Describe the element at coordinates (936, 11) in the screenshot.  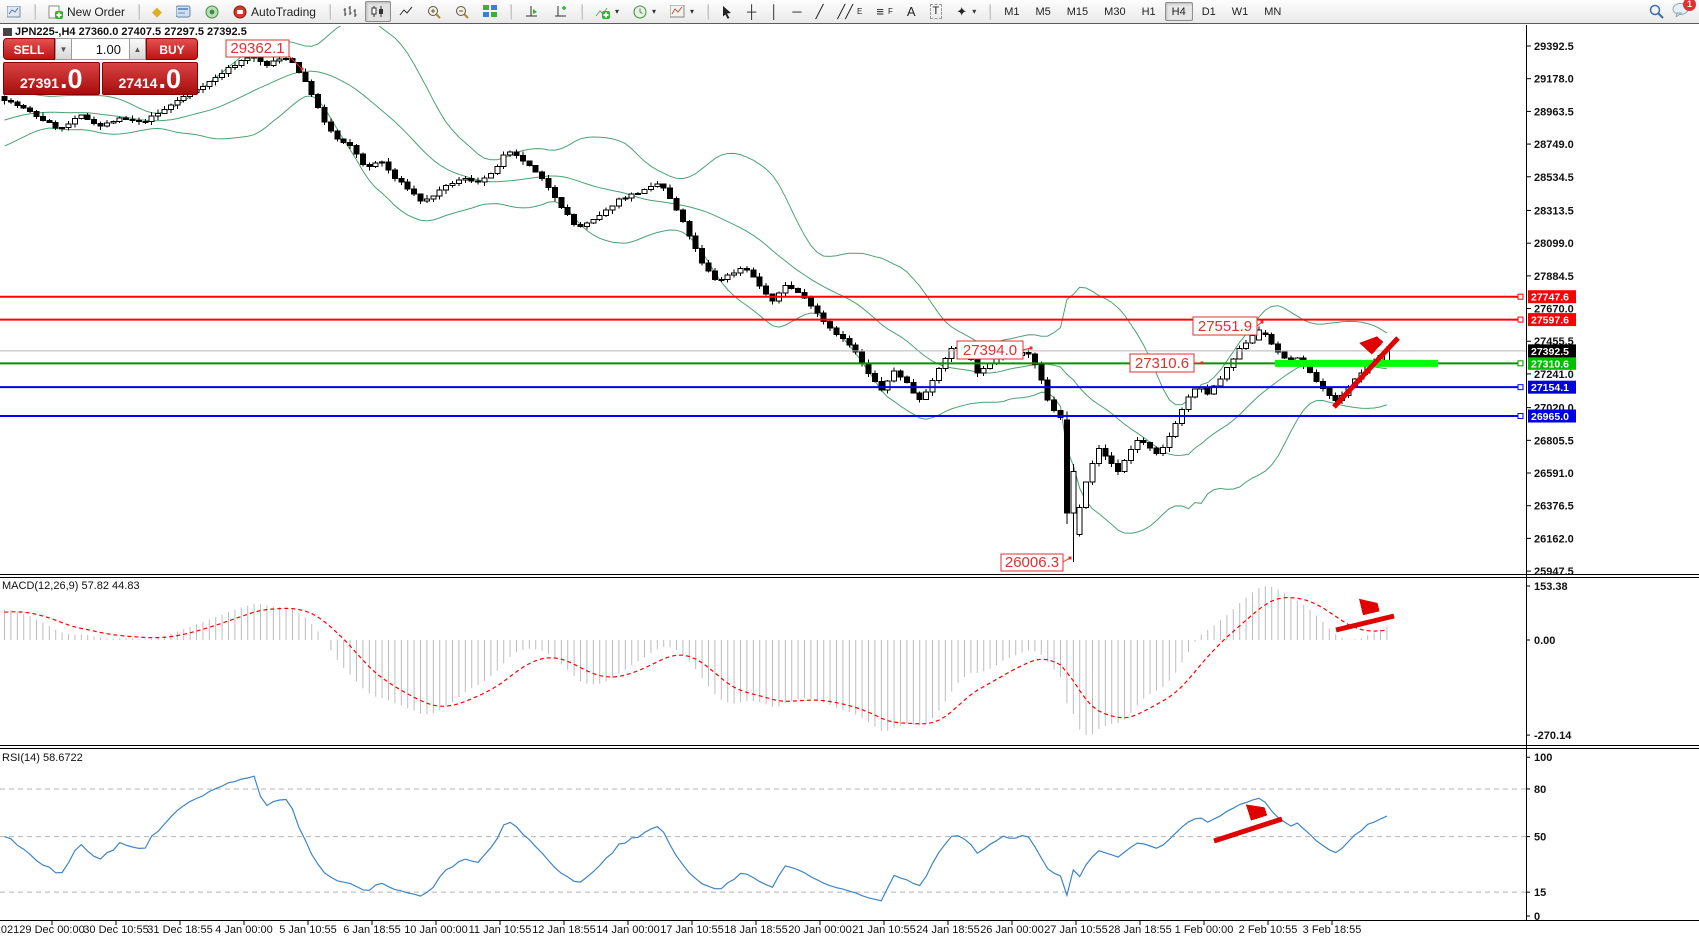
I see `text-label-tool-button: T` at that location.